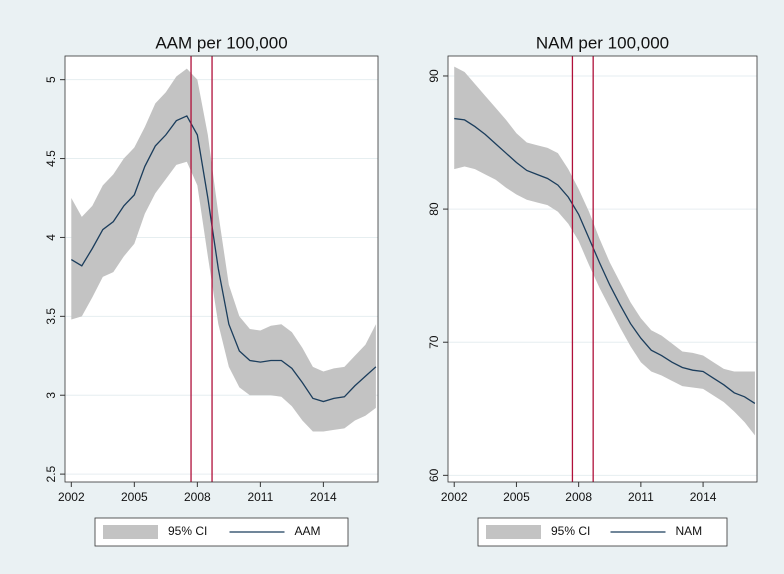  I want to click on y-tick-label: 70, so click(434, 342).